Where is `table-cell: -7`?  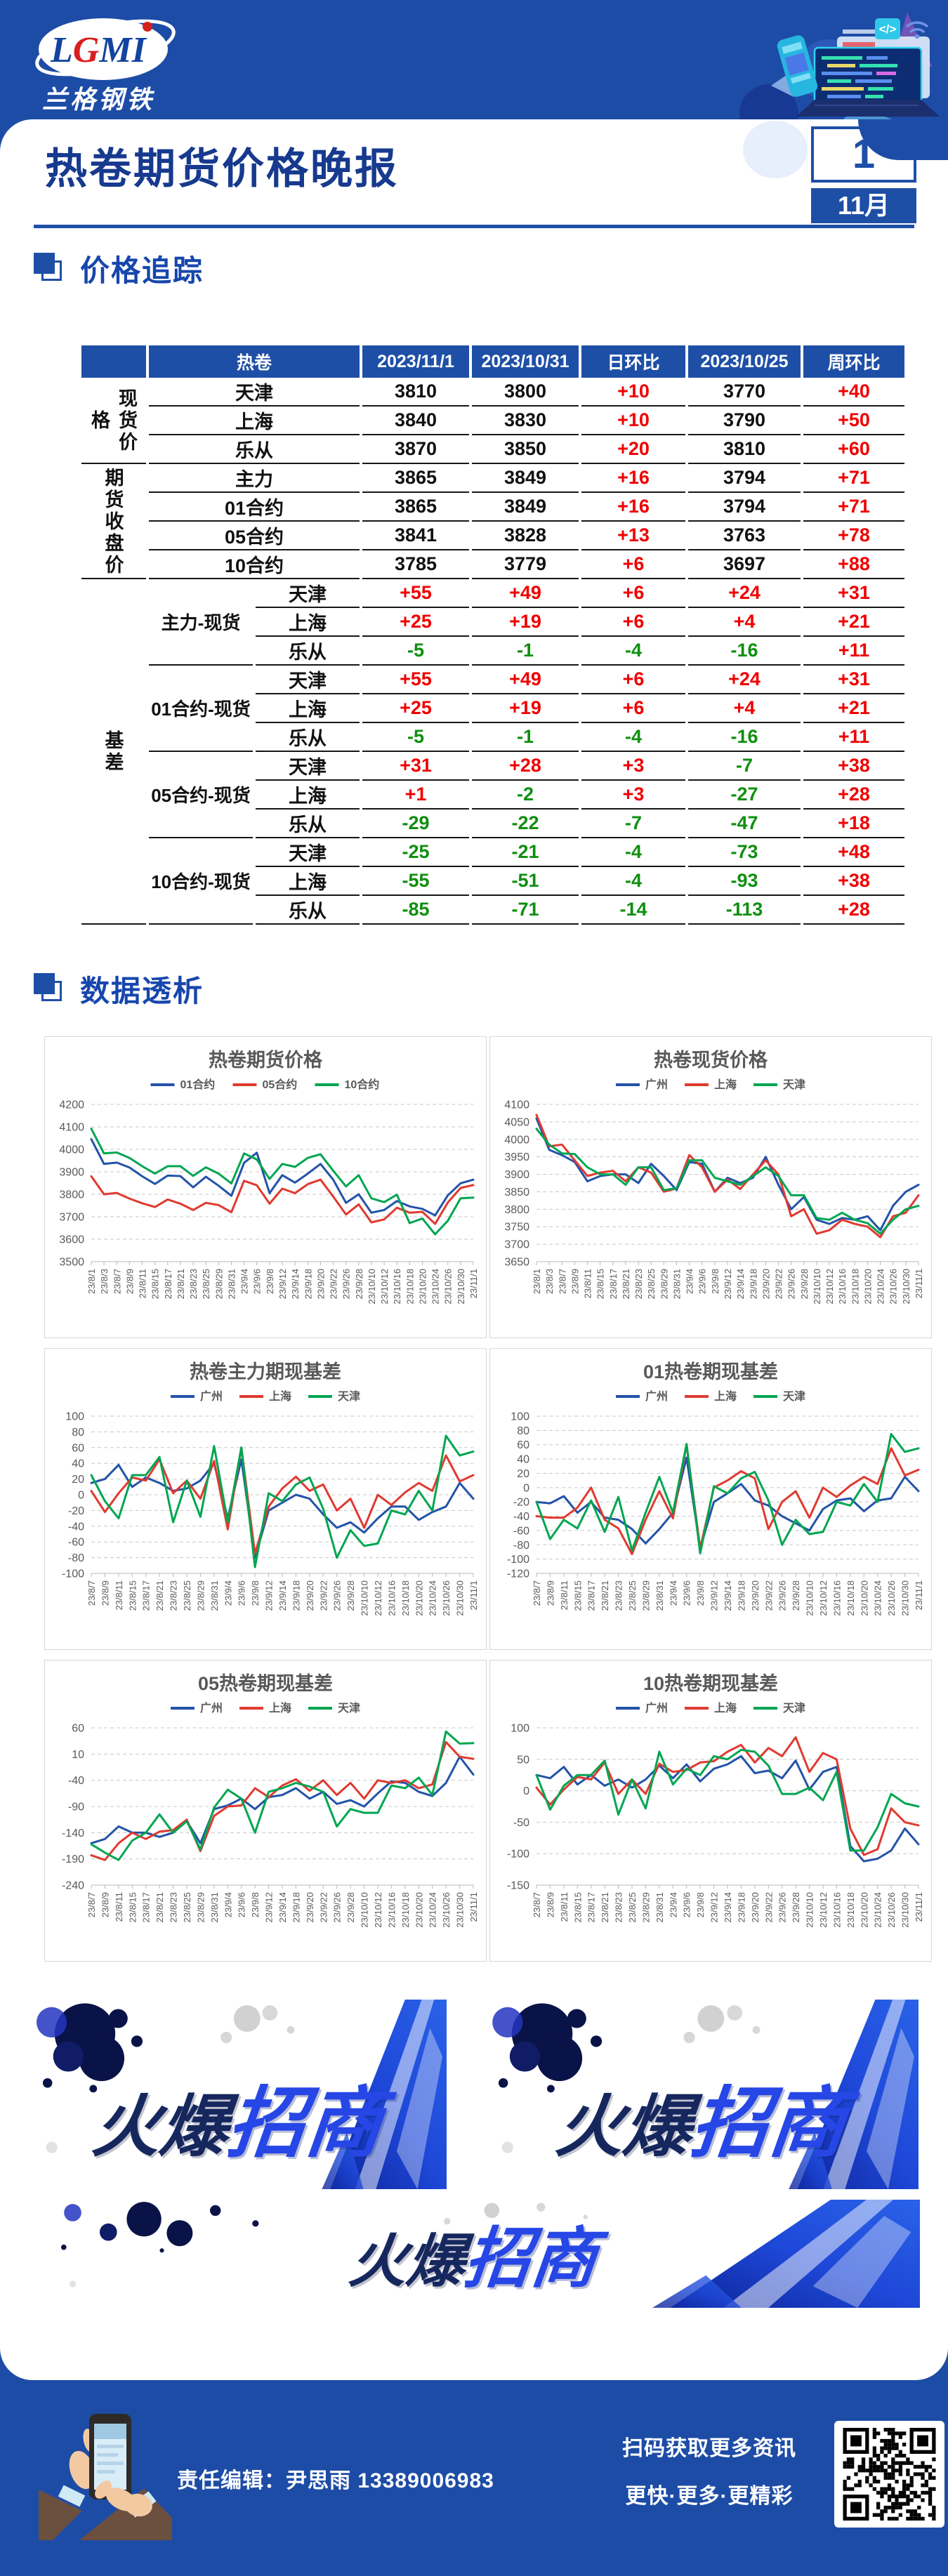
table-cell: -7 is located at coordinates (744, 766).